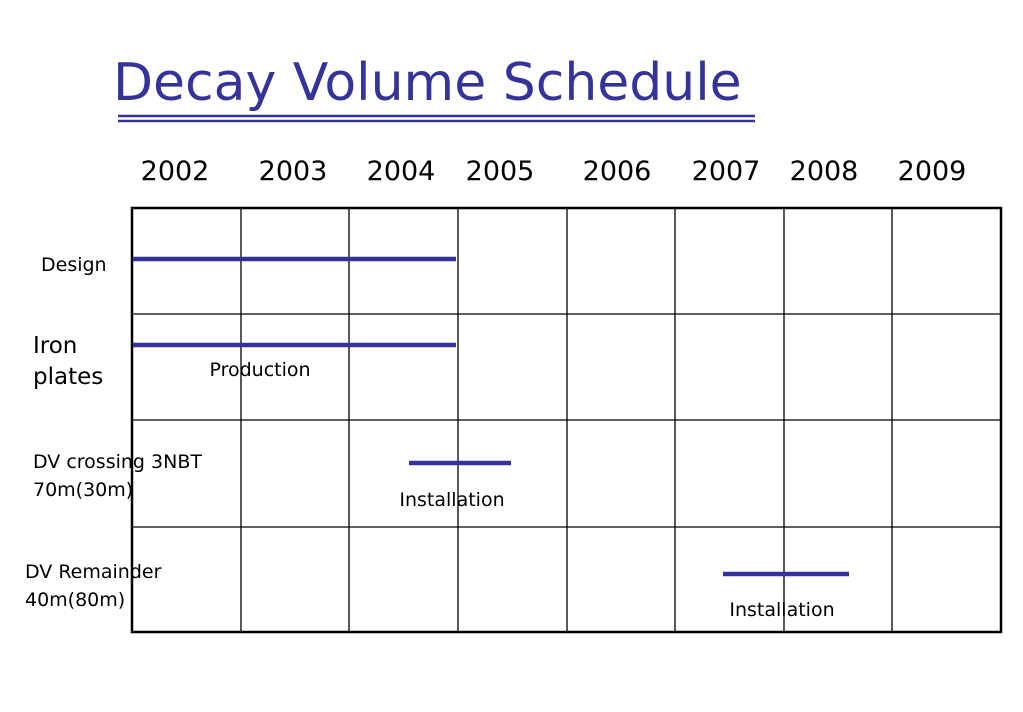  I want to click on year: 2007, so click(726, 171).